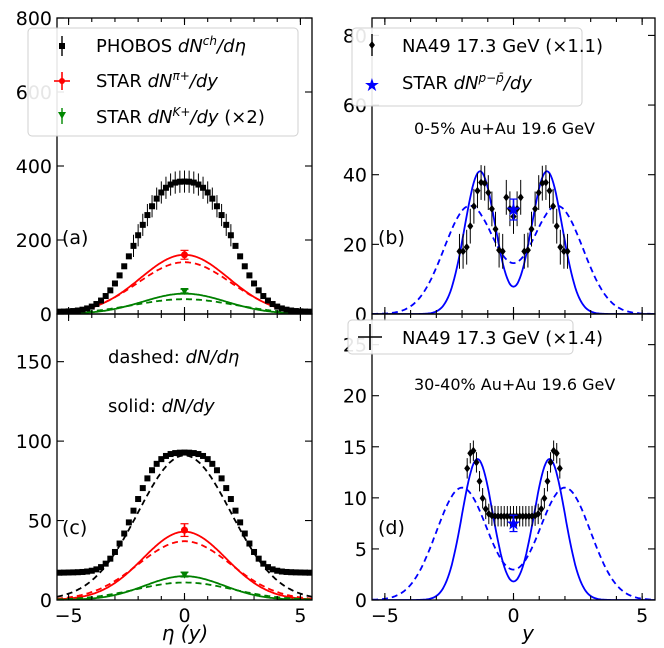  I want to click on y-tick-label: 150, so click(34, 363).